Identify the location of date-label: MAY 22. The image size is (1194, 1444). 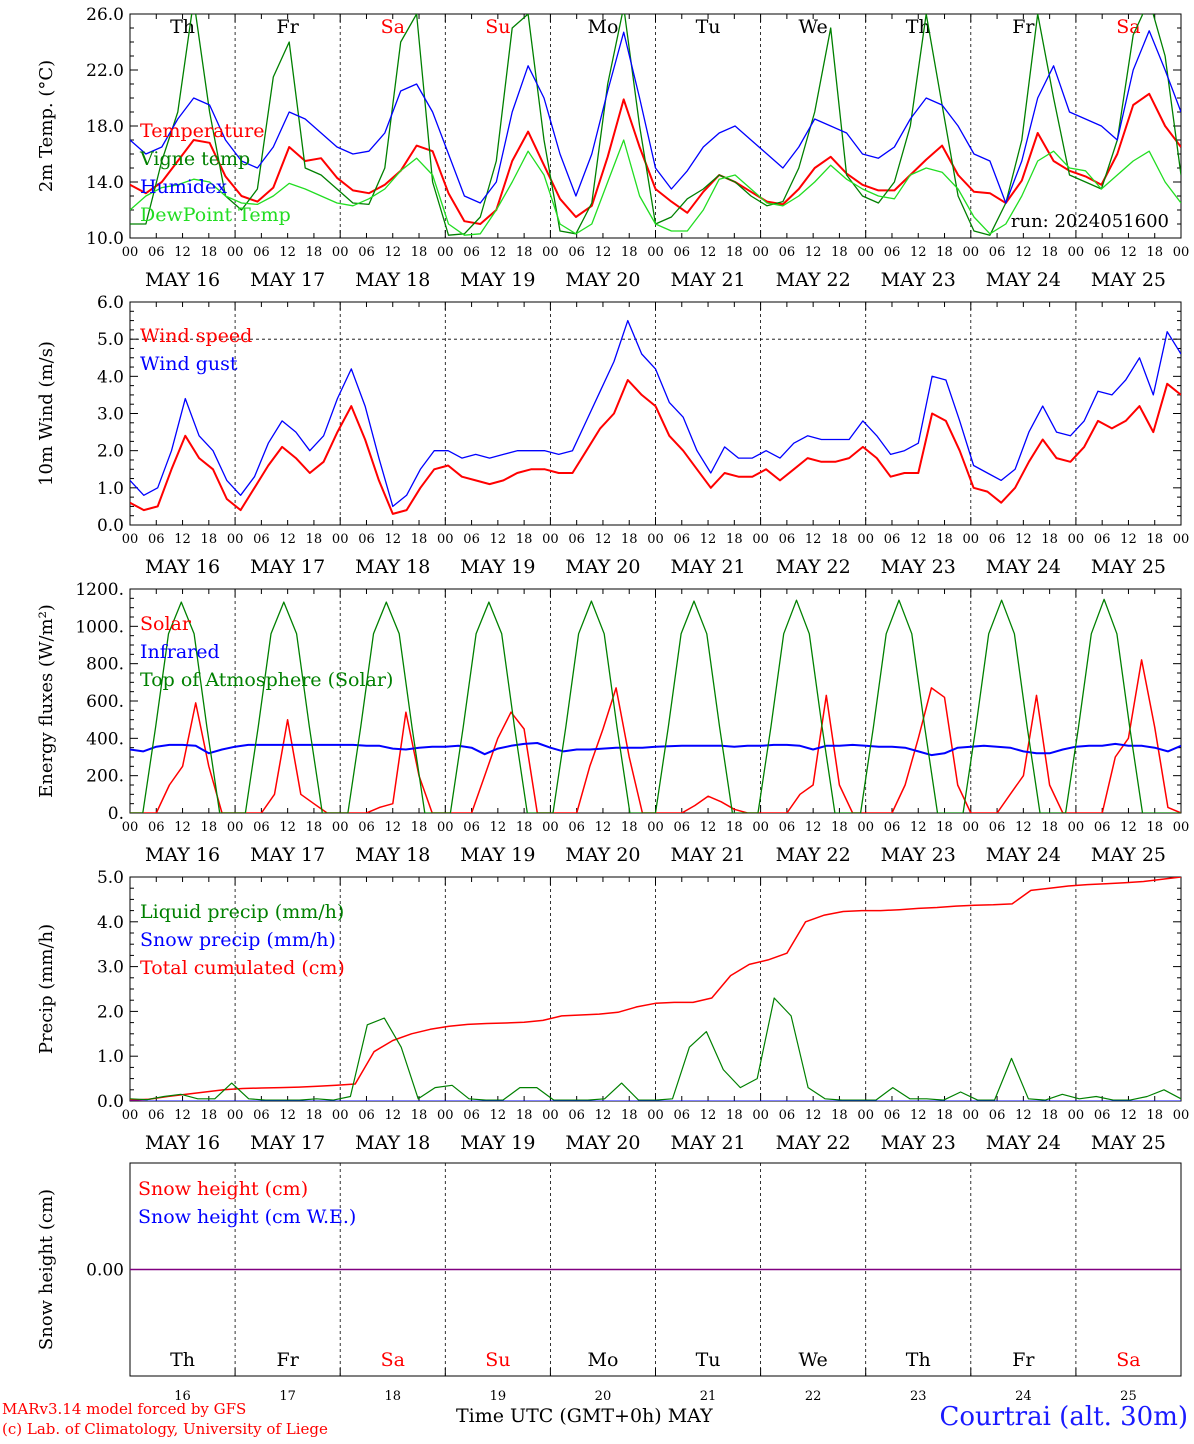
(813, 855).